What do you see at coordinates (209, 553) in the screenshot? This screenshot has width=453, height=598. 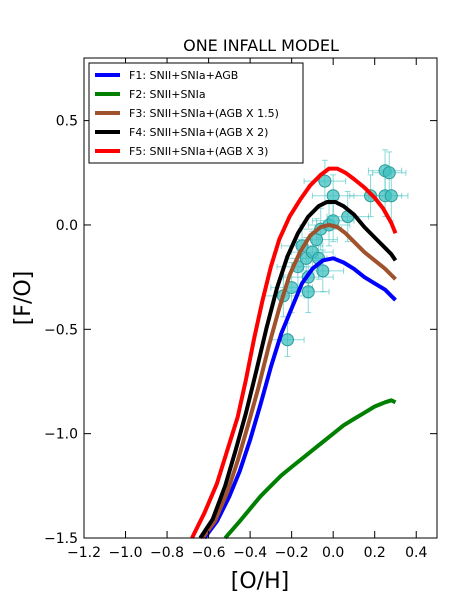 I see `x-tick-label: −0.6` at bounding box center [209, 553].